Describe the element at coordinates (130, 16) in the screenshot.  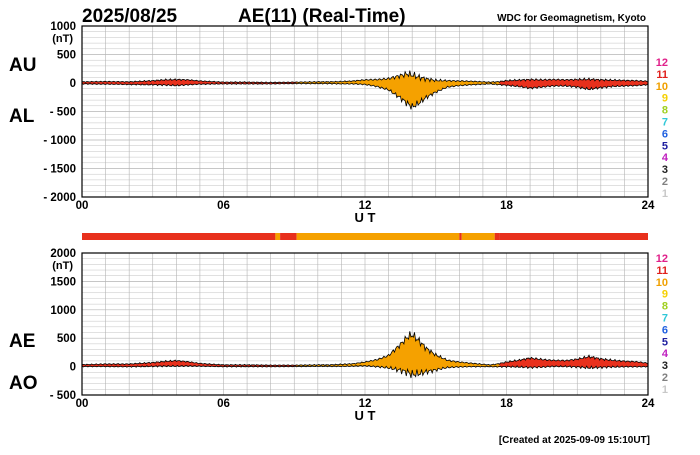
I see `plot-date: 2025/08/25` at that location.